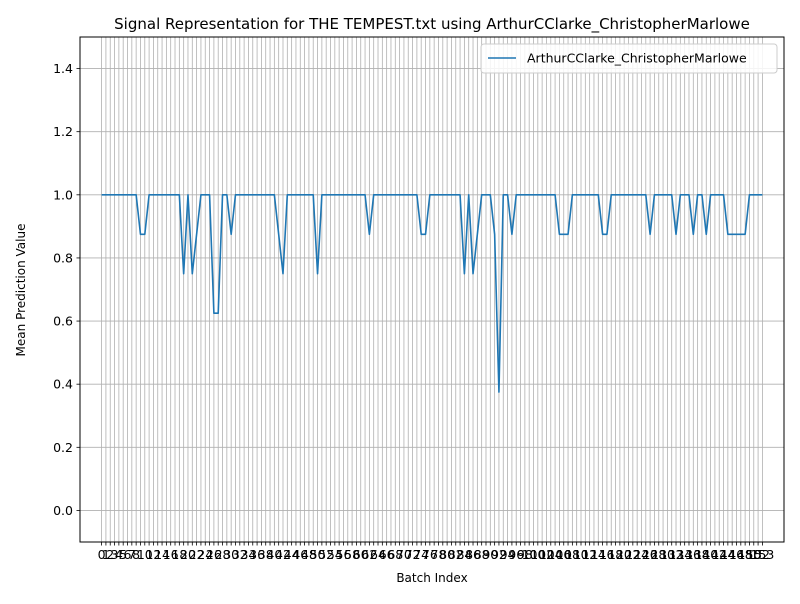 The image size is (800, 604). I want to click on y-tick-label: 0.6, so click(63, 321).